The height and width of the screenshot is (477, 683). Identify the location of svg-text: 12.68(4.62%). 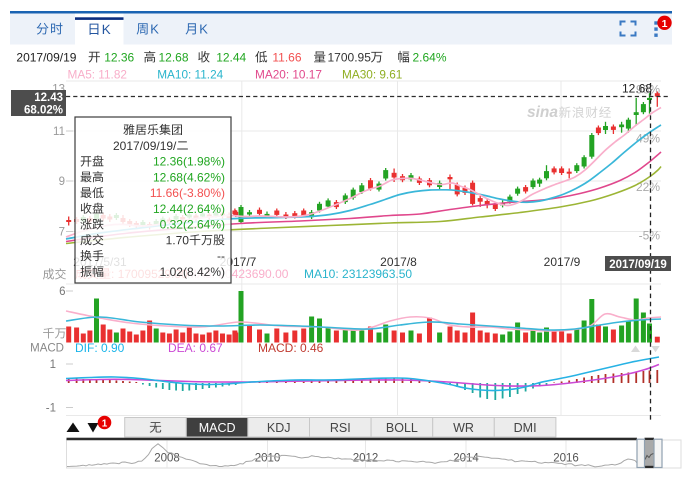
(189, 177).